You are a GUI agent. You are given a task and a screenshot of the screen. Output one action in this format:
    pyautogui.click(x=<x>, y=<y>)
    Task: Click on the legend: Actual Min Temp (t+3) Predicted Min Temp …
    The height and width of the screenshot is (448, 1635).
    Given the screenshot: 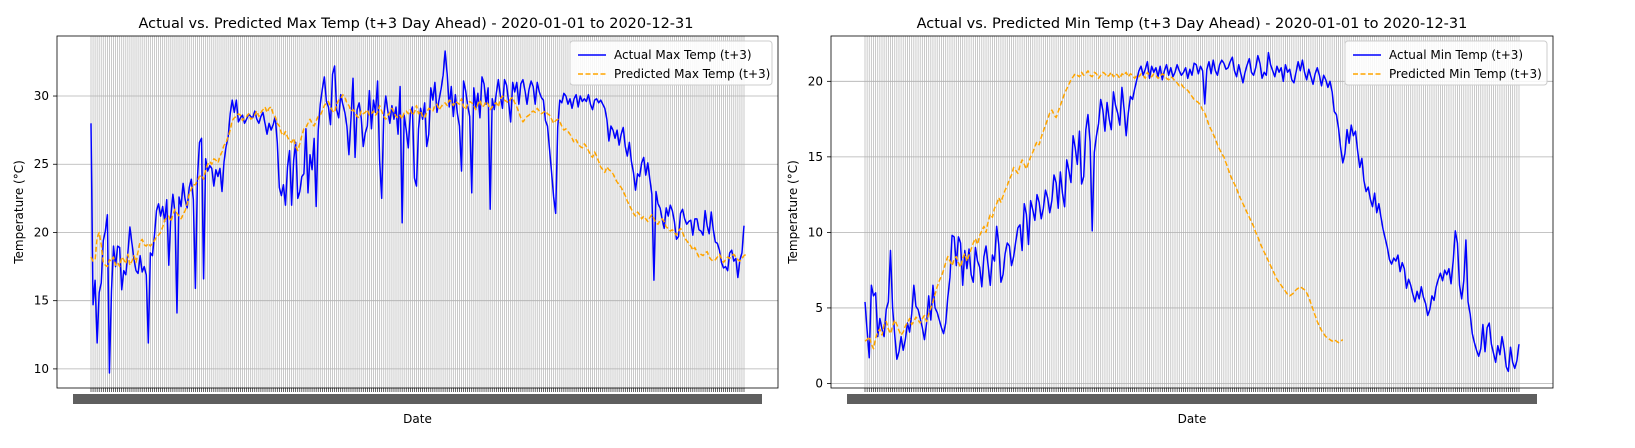 What is the action you would take?
    pyautogui.click(x=1446, y=63)
    